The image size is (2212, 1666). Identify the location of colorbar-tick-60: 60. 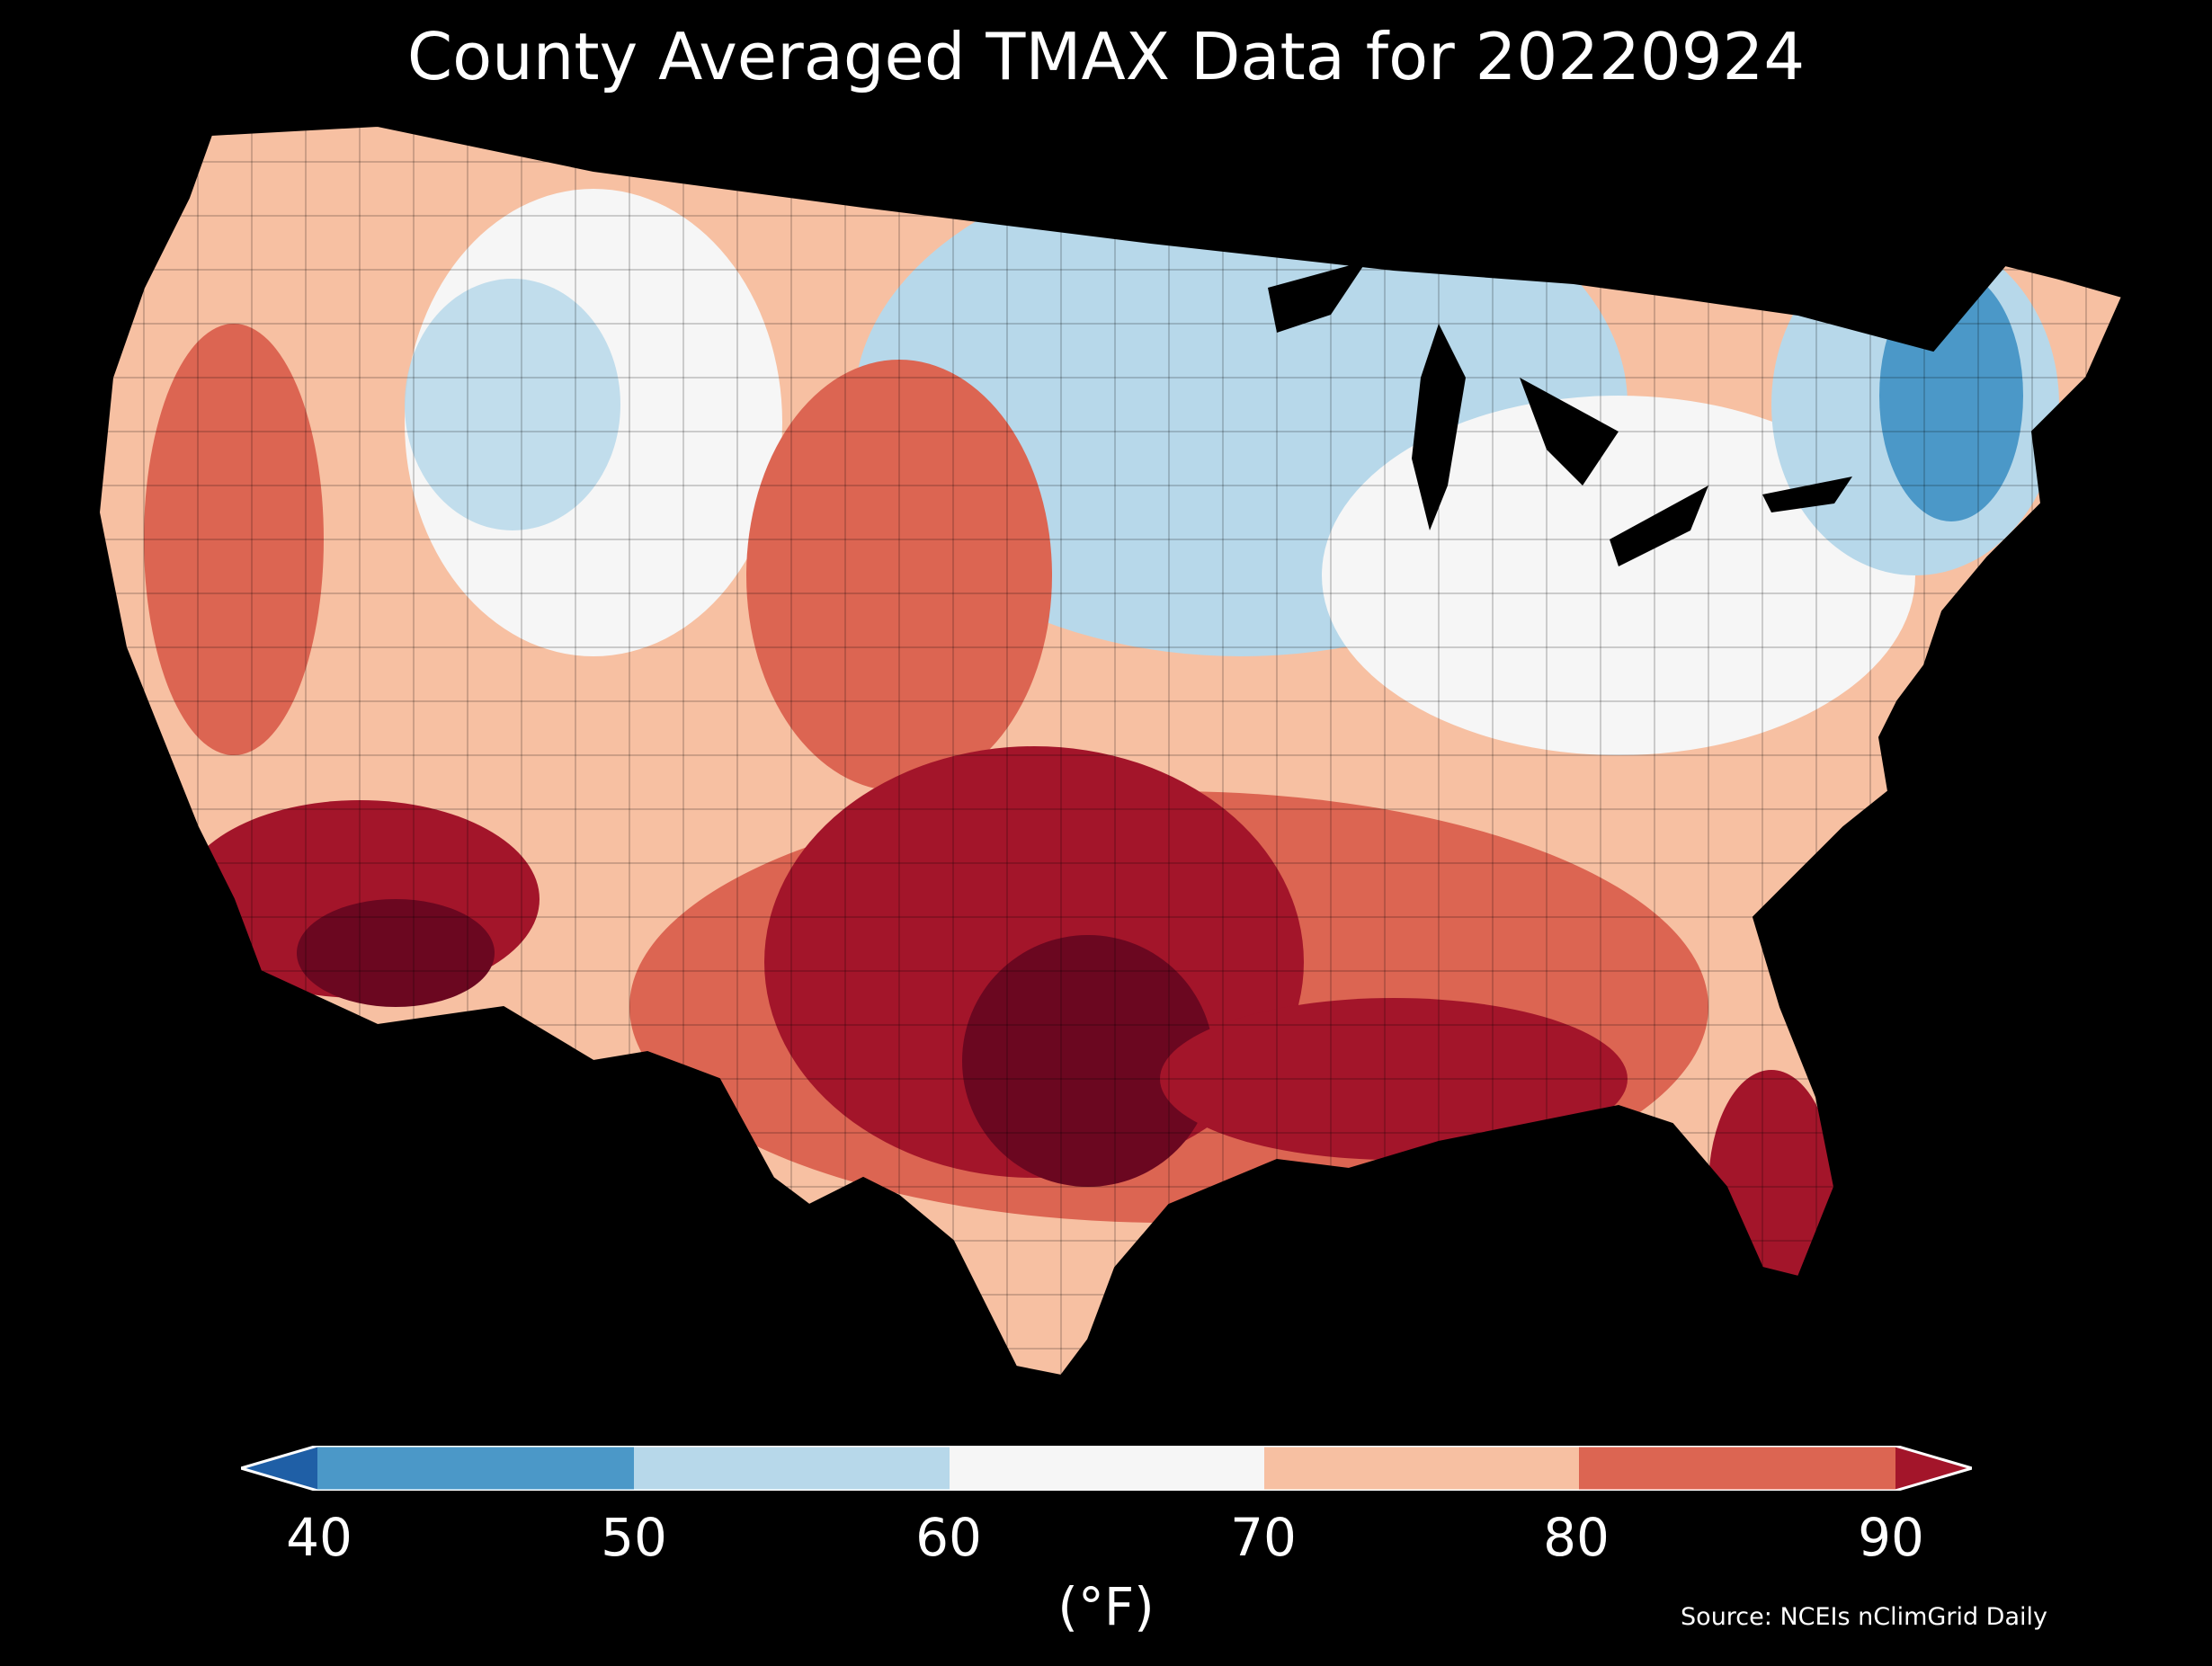
(948, 1537).